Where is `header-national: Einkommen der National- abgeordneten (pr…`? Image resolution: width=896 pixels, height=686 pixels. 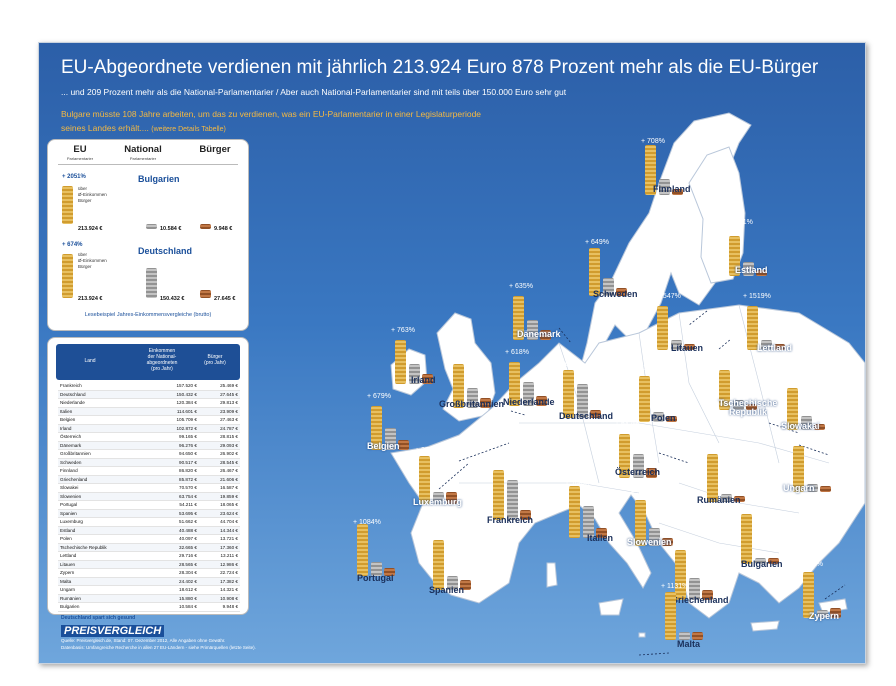
header-national: Einkommen der National- abgeordneten (pr… is located at coordinates (162, 360).